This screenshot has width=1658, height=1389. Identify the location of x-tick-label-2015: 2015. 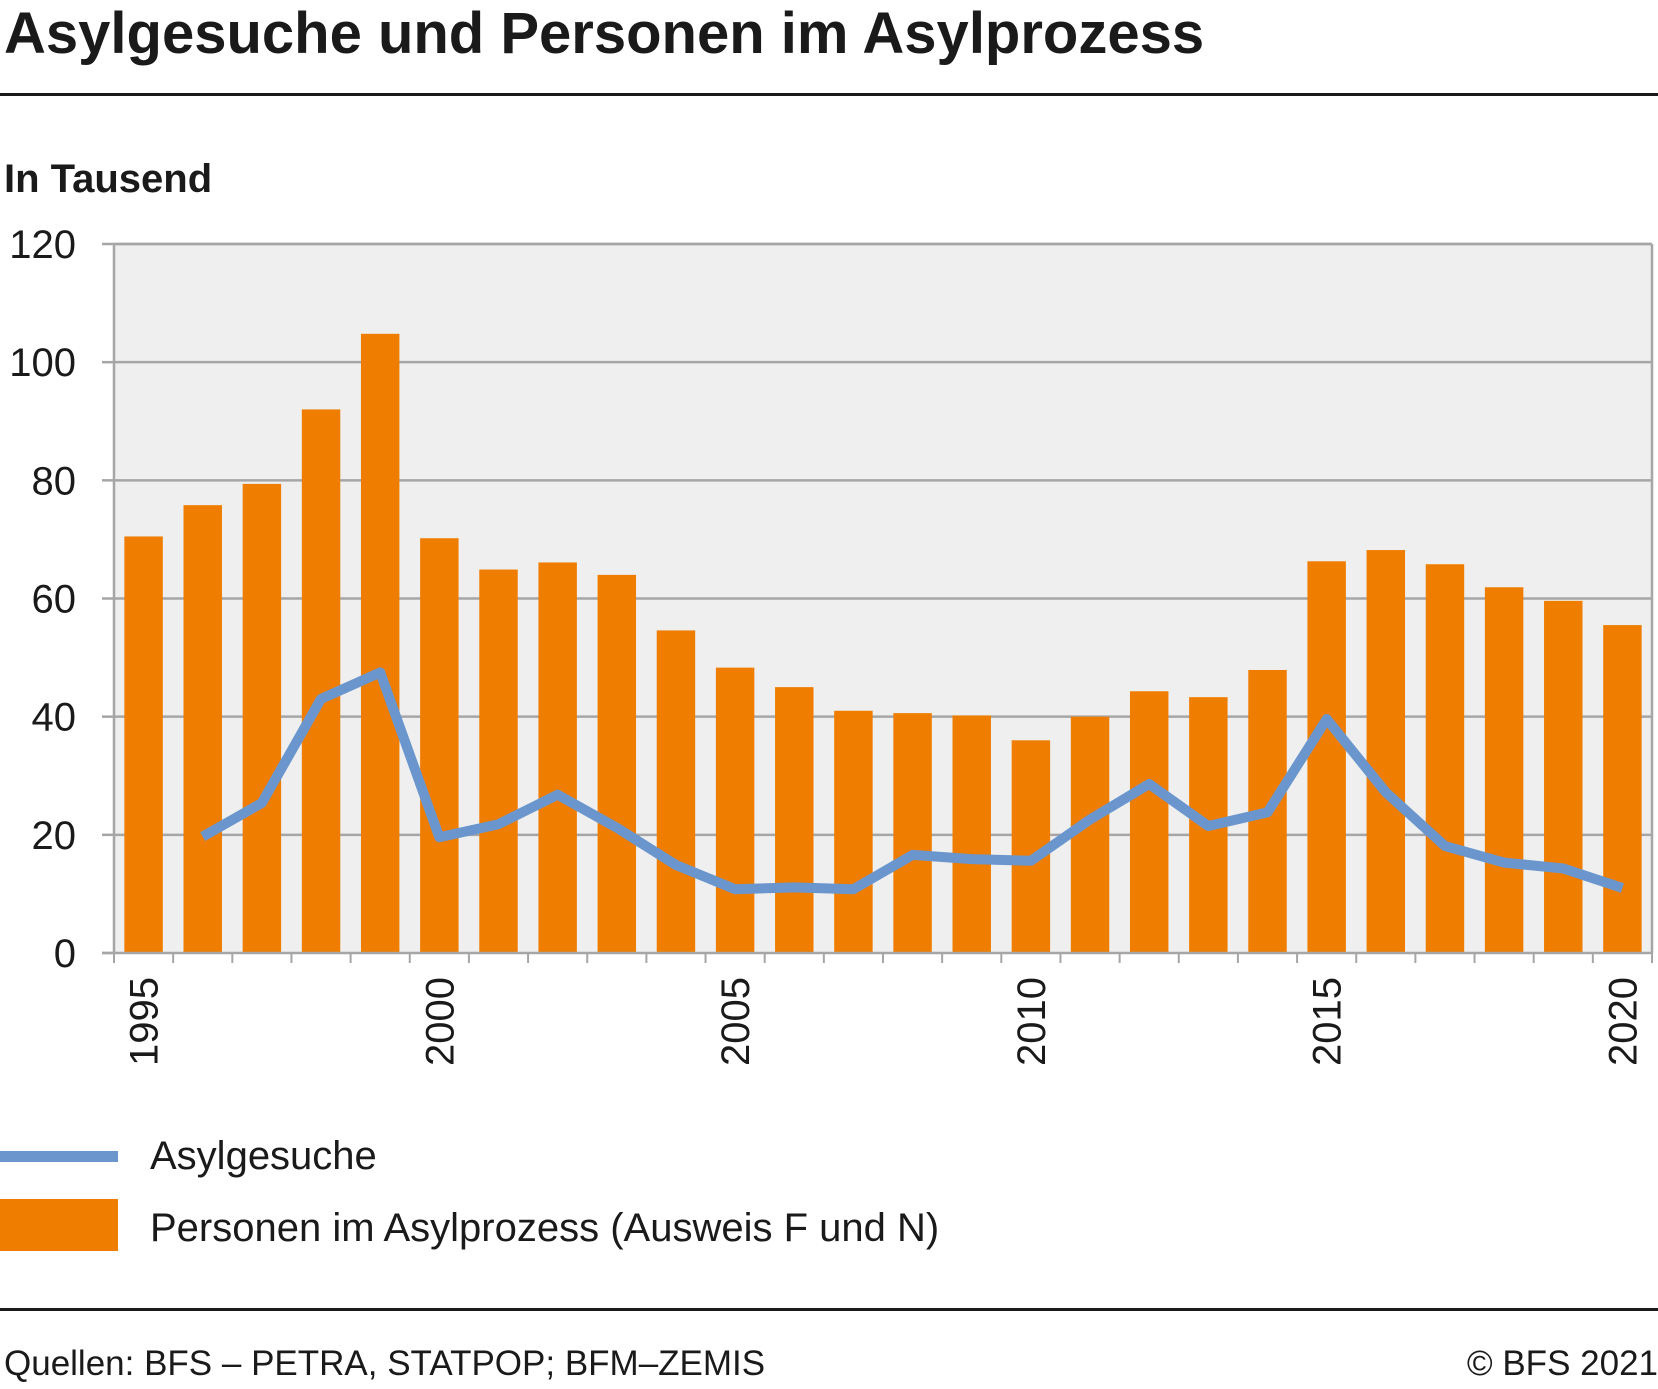
(1328, 1021).